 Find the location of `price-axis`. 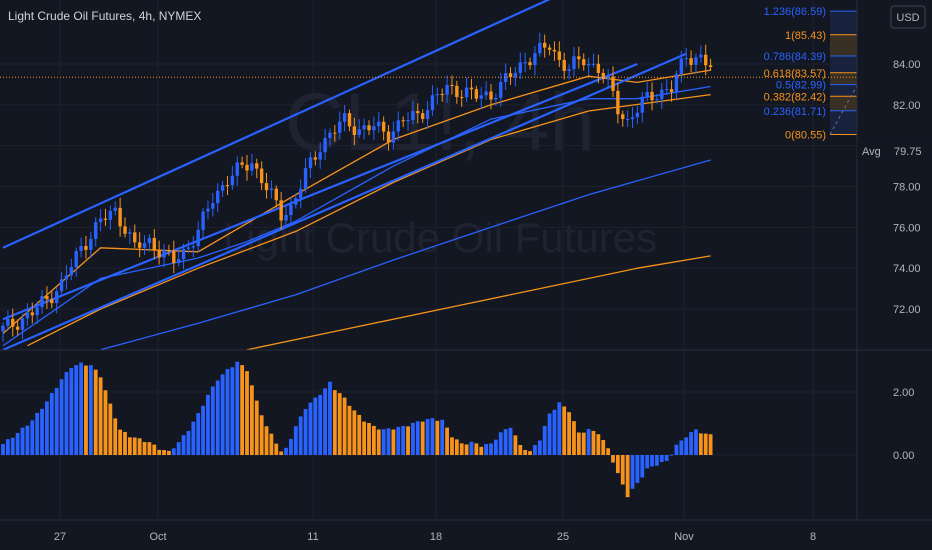

price-axis is located at coordinates (894, 260).